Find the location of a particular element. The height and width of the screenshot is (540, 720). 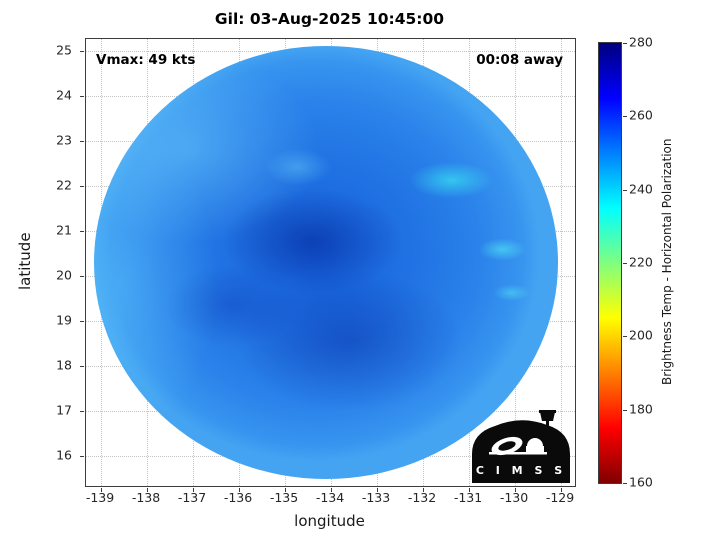

x-tick-label: -129 is located at coordinates (560, 497).